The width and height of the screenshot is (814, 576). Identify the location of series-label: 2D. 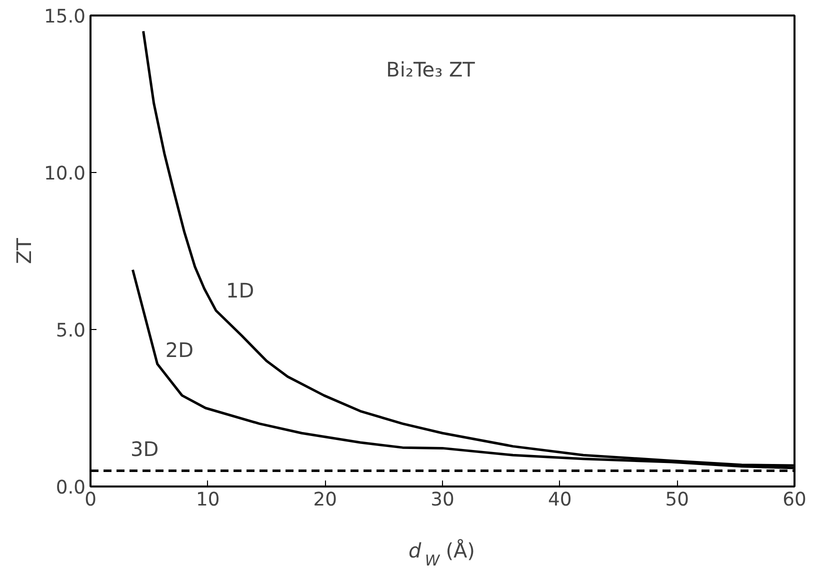
(179, 350).